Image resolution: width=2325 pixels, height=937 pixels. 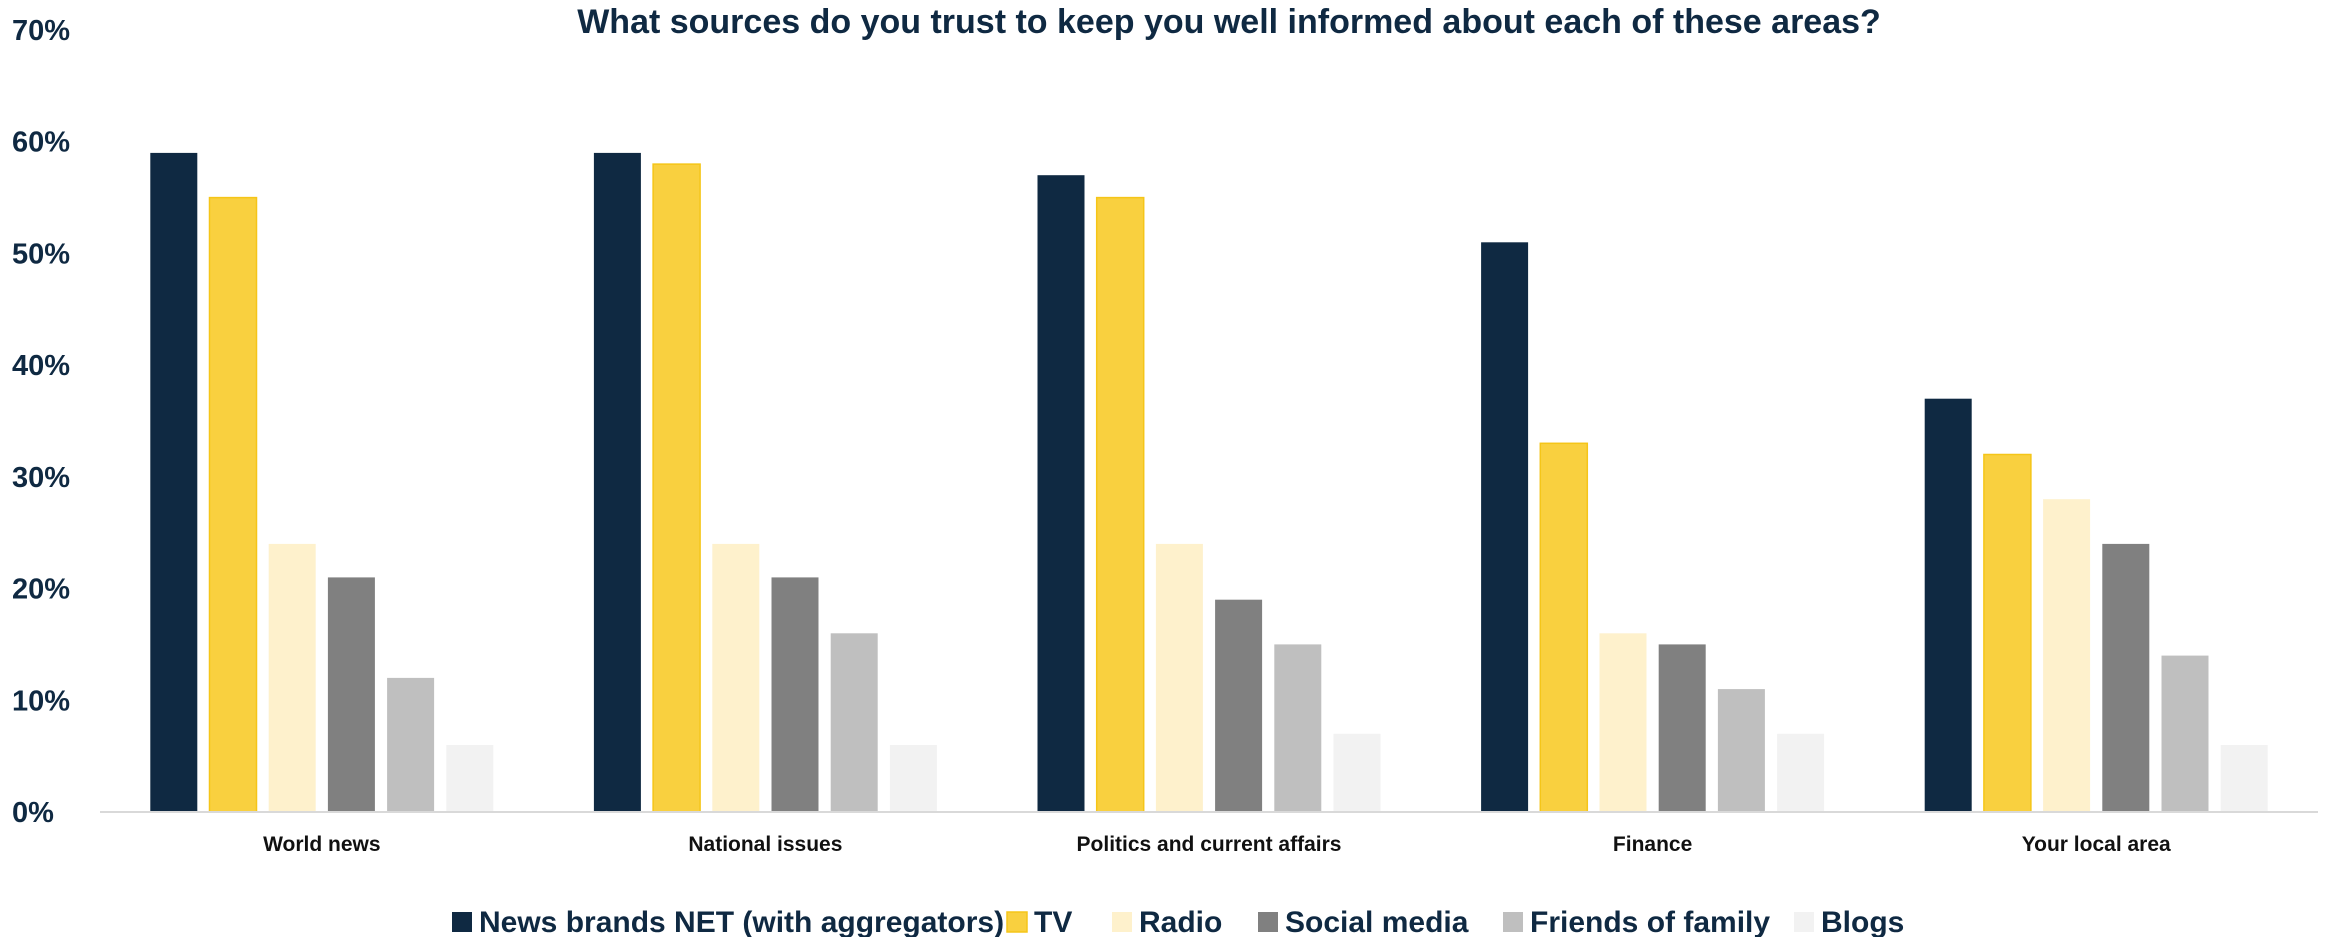 What do you see at coordinates (1862, 921) in the screenshot?
I see `legend-label: Blogs` at bounding box center [1862, 921].